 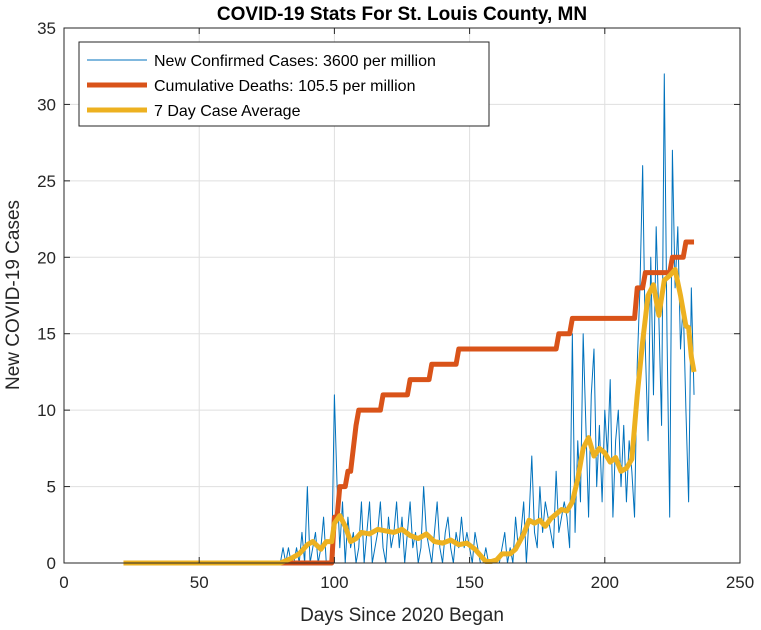 What do you see at coordinates (46, 104) in the screenshot?
I see `y-tick-label: 30` at bounding box center [46, 104].